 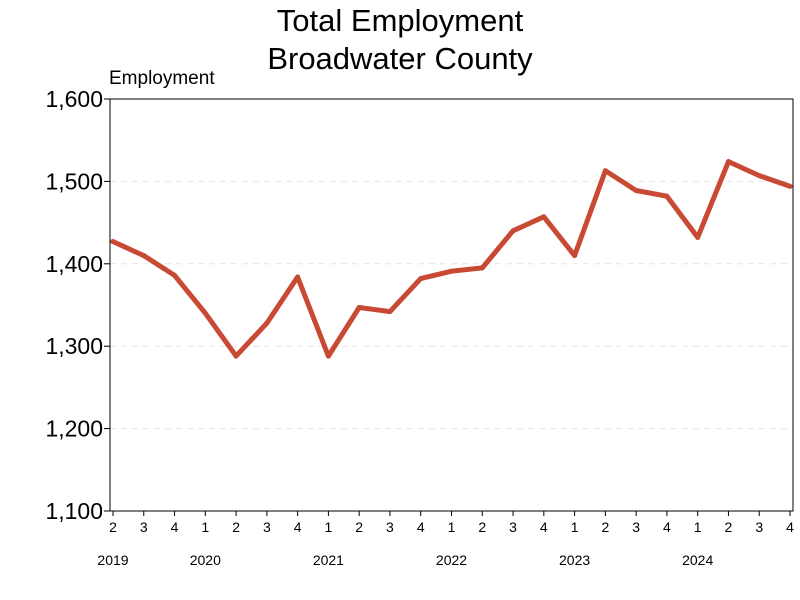 What do you see at coordinates (205, 560) in the screenshot?
I see `year-label: 2020` at bounding box center [205, 560].